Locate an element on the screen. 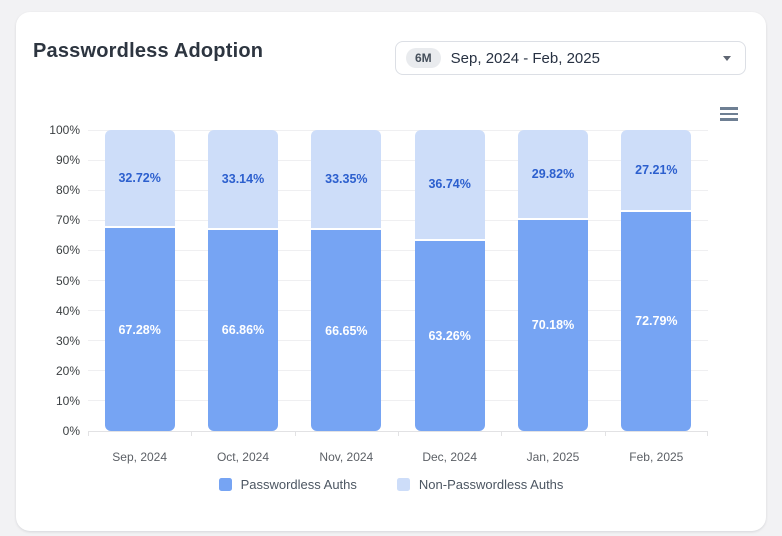 The width and height of the screenshot is (782, 536). bar-value-label: 32.72% is located at coordinates (139, 178).